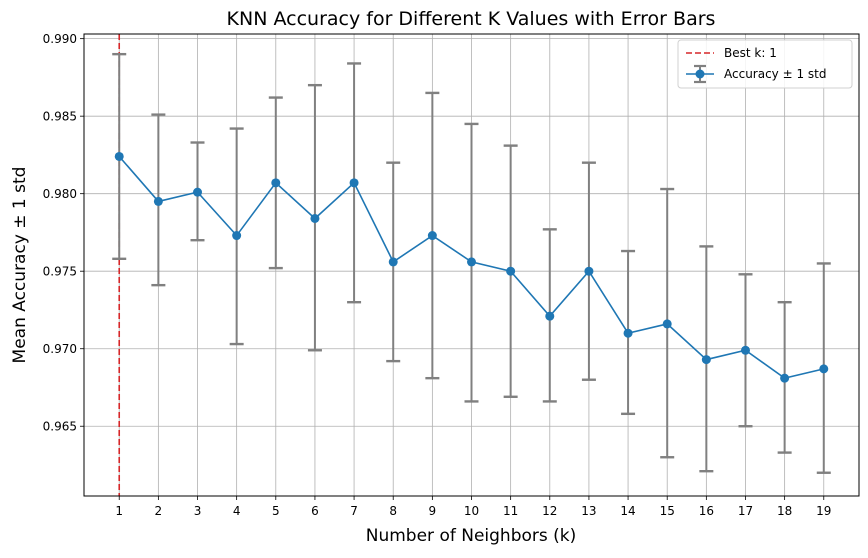 The image size is (868, 558). I want to click on x-tick-label: 3, so click(198, 511).